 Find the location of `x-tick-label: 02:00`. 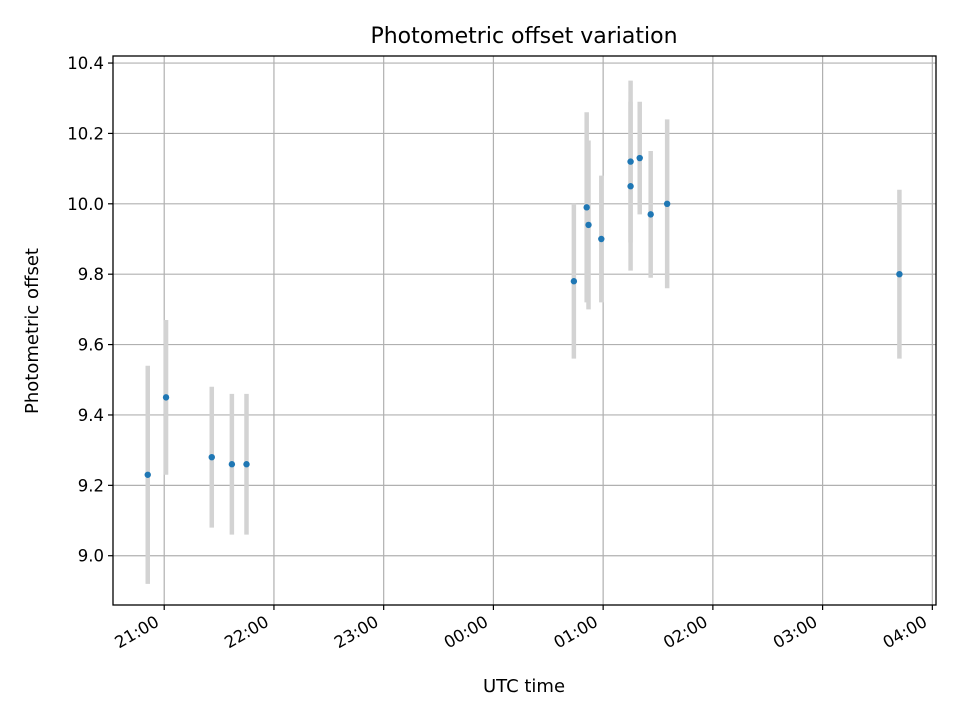

x-tick-label: 02:00 is located at coordinates (685, 632).